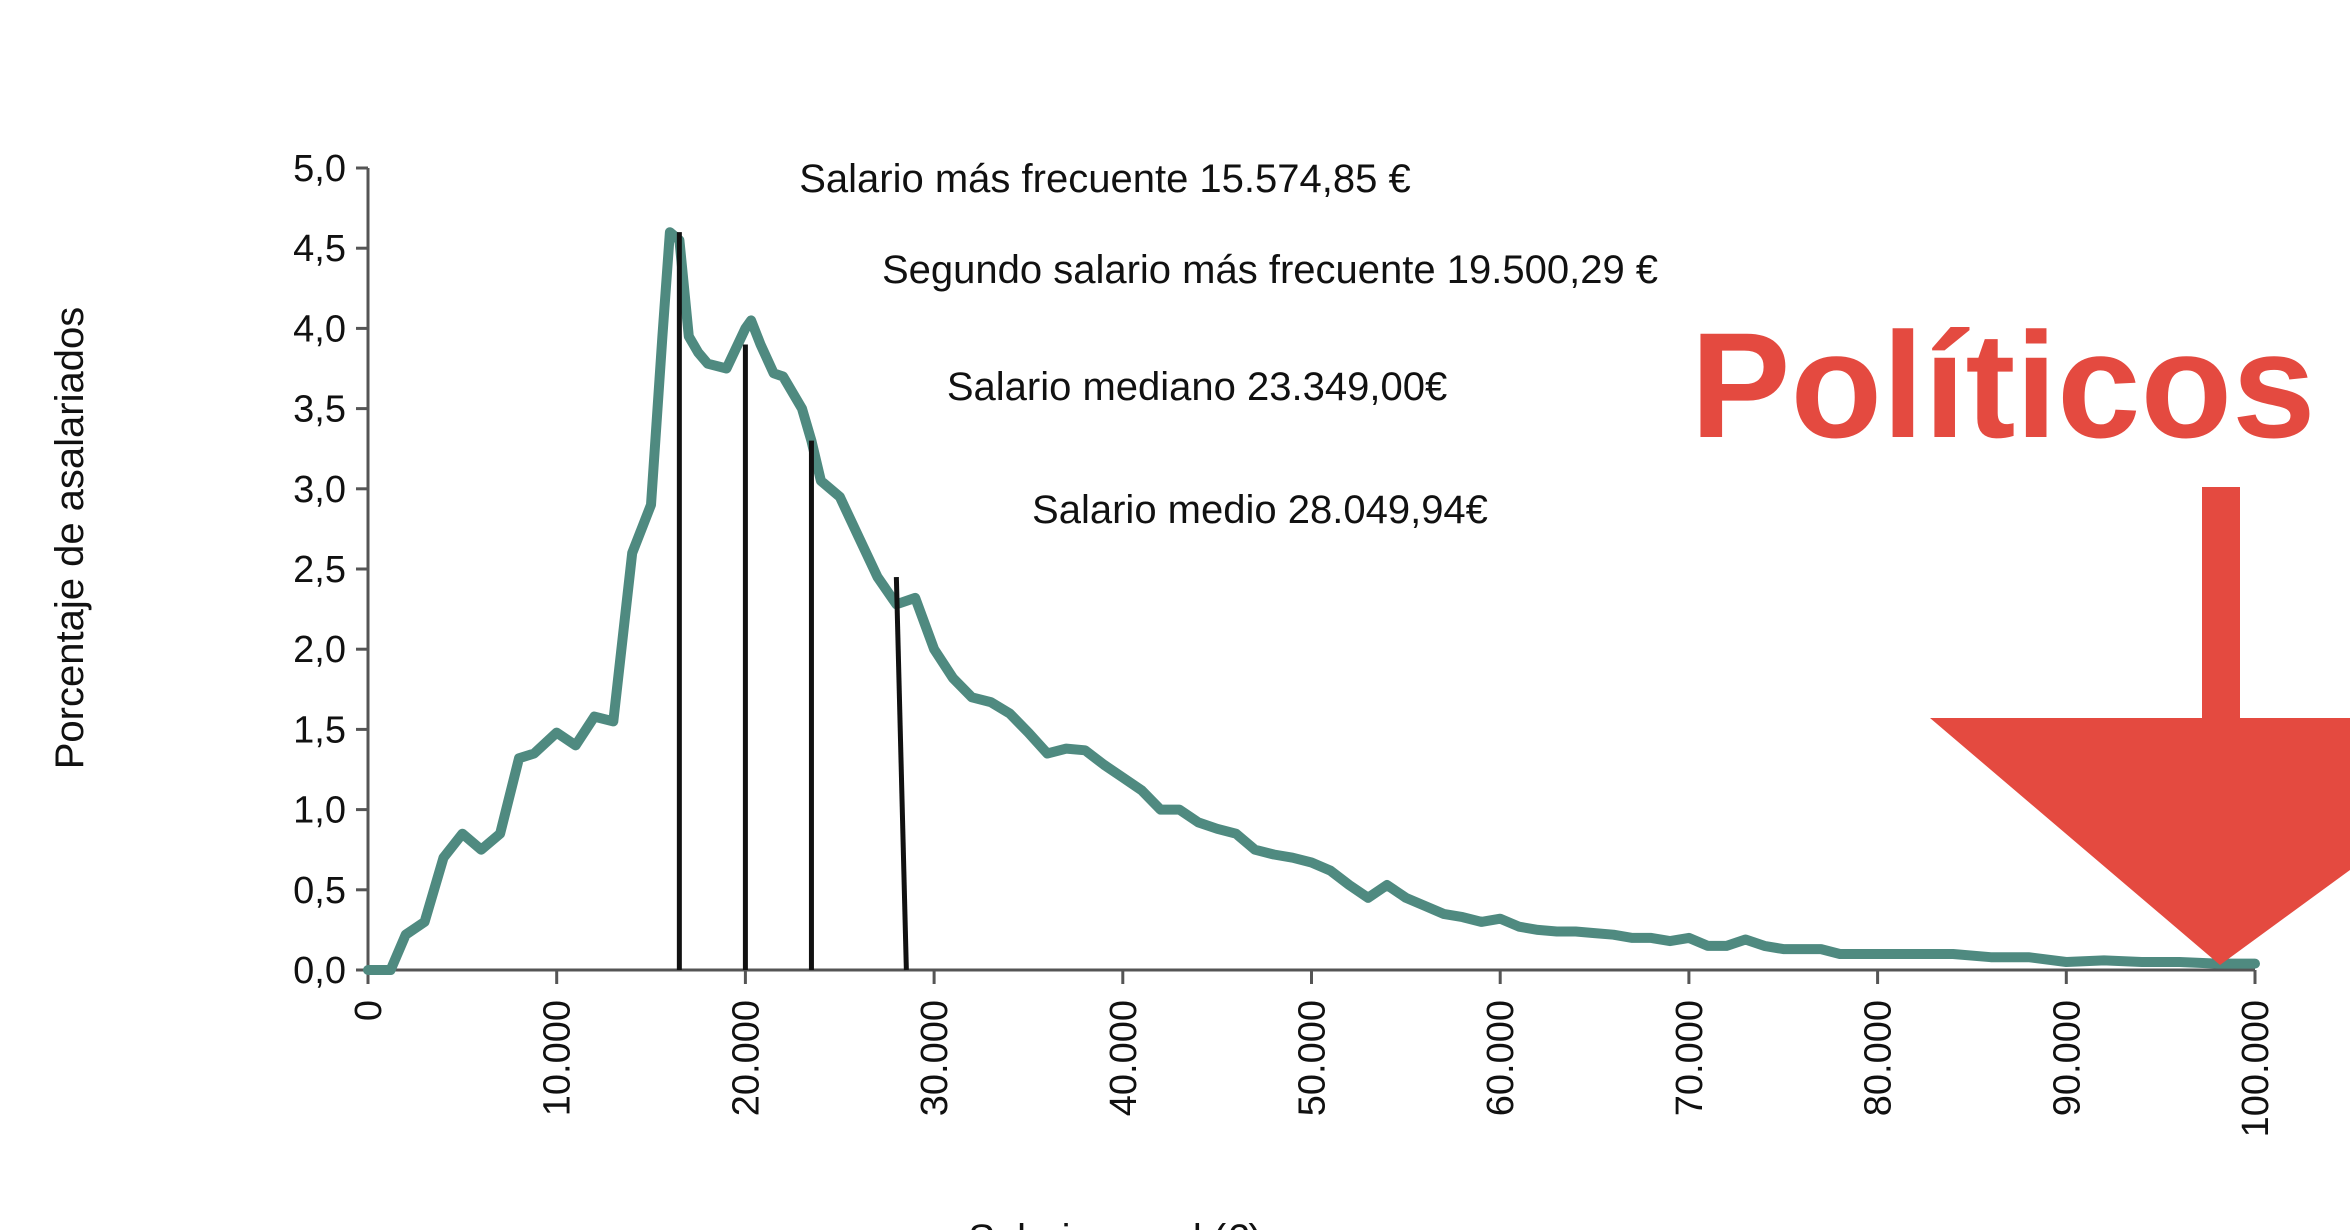 This screenshot has height=1230, width=2350. What do you see at coordinates (319, 650) in the screenshot?
I see `y-tick-label: 2,0` at bounding box center [319, 650].